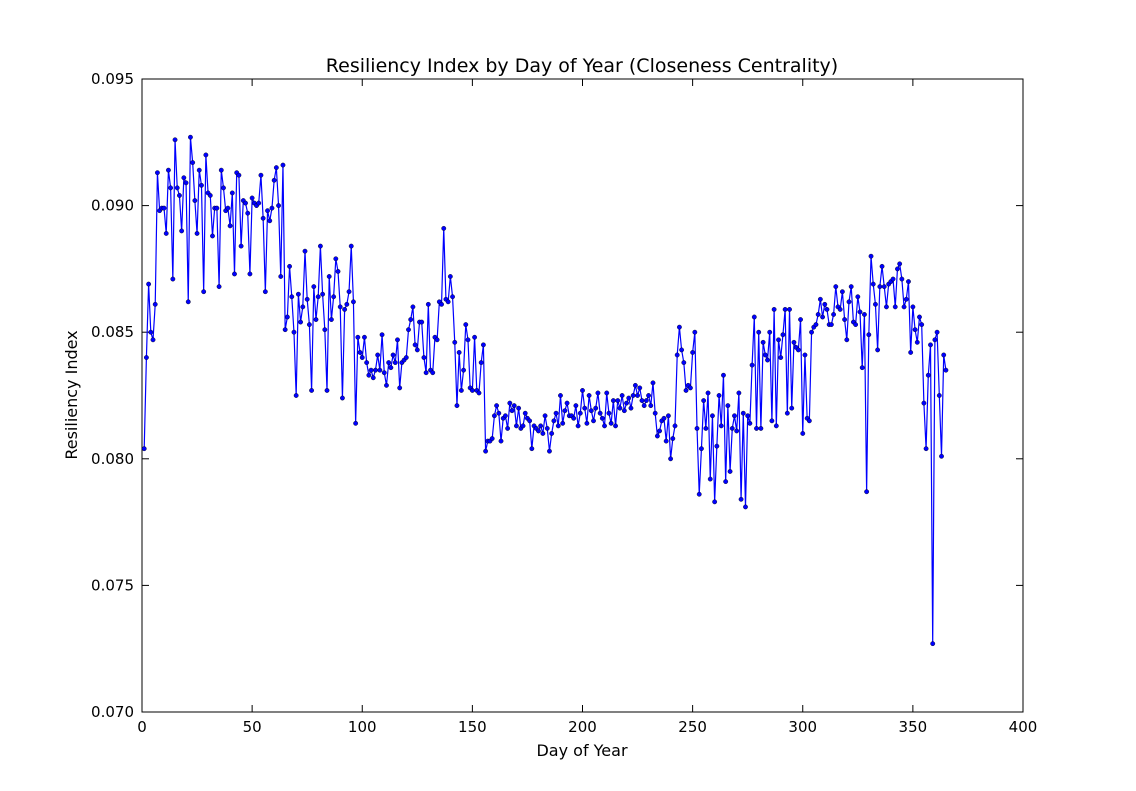  What do you see at coordinates (252, 727) in the screenshot?
I see `x-tick-label: 50` at bounding box center [252, 727].